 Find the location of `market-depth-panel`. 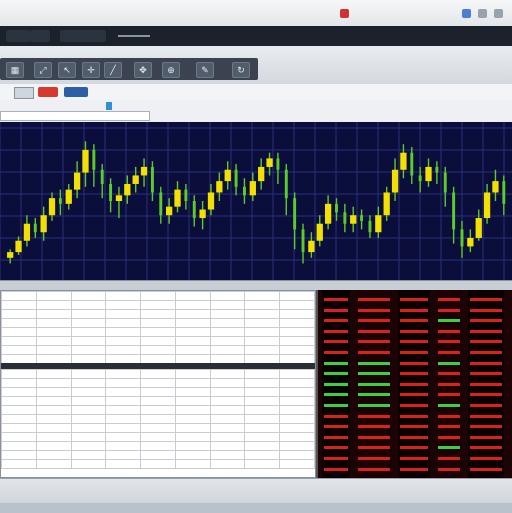

market-depth-panel is located at coordinates (414, 384).